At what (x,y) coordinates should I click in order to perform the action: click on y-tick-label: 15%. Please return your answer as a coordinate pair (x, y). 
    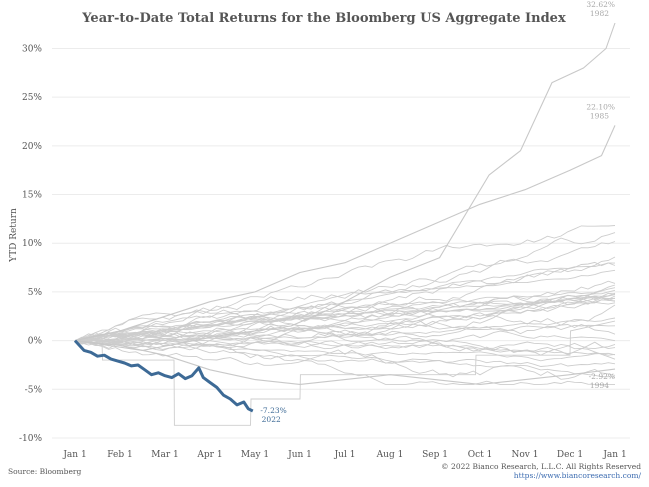
    Looking at the image, I should click on (32, 196).